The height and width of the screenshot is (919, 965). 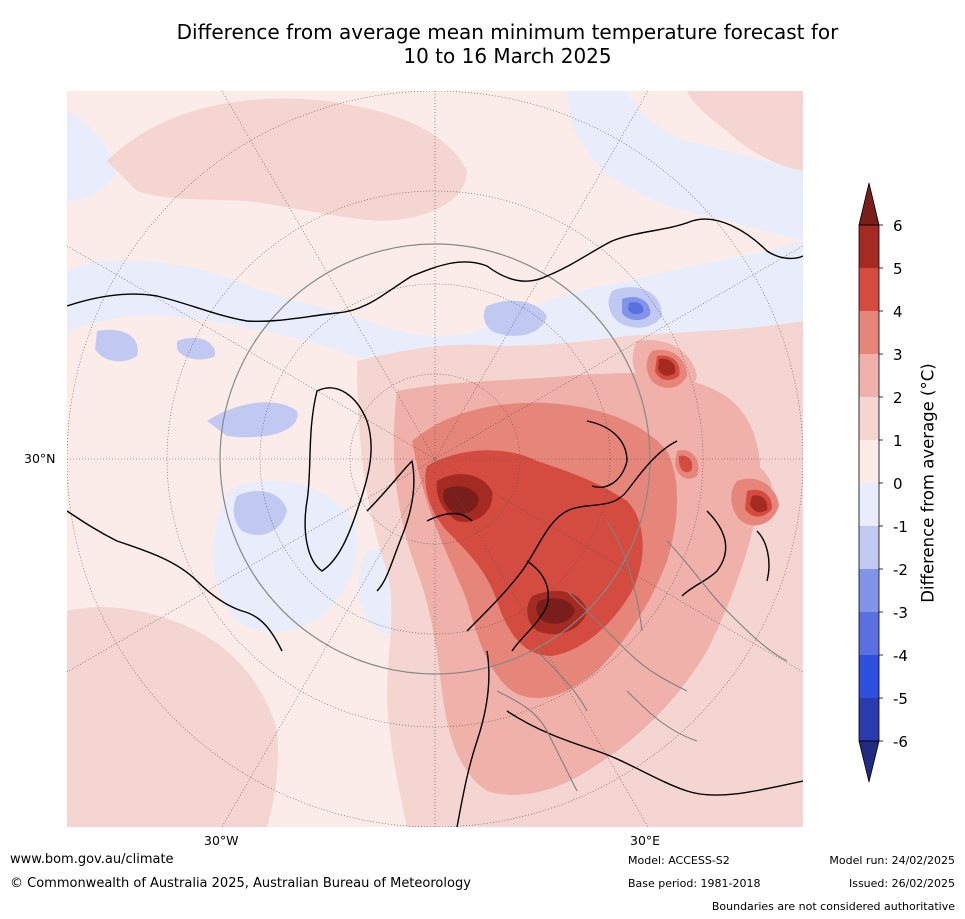 I want to click on colorbar-over-arrow, so click(x=869, y=204).